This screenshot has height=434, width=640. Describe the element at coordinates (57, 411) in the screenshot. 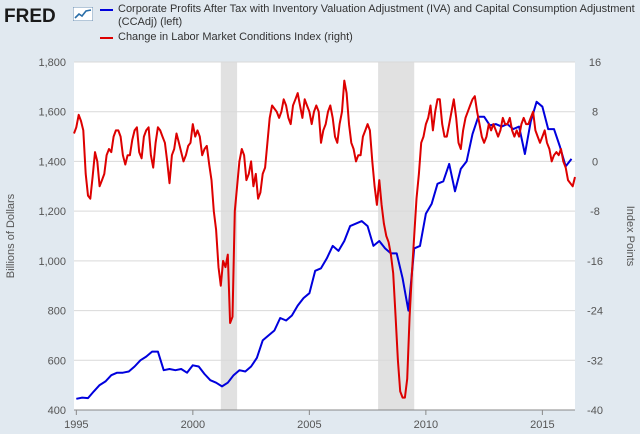

I see `y-left-tick-label: 400` at that location.